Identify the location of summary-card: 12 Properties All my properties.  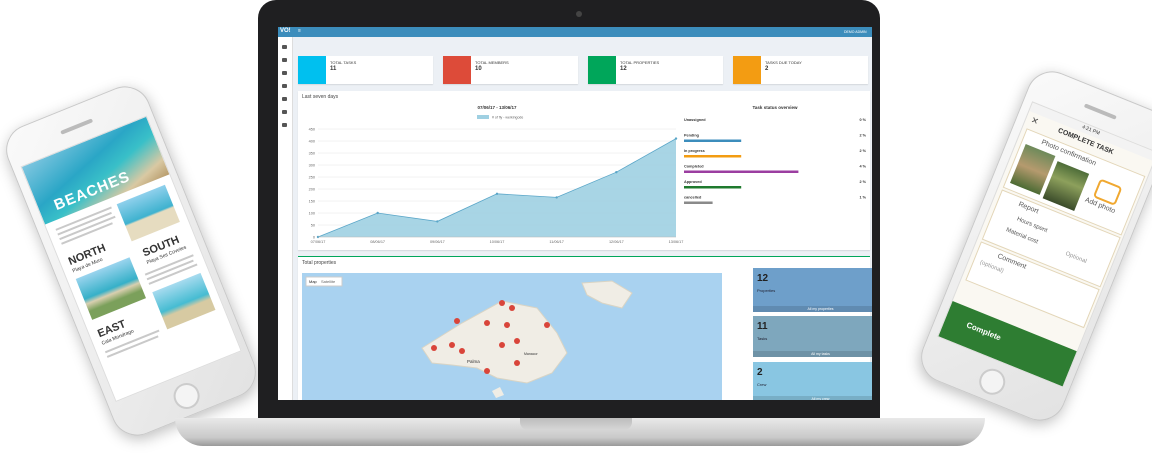
(812, 290).